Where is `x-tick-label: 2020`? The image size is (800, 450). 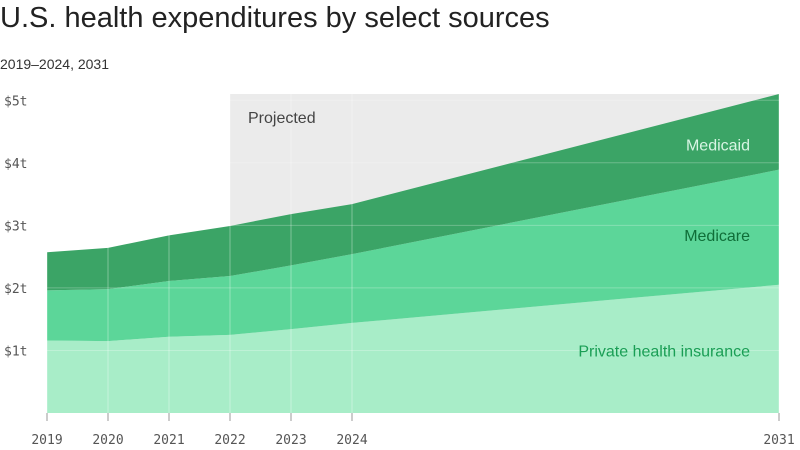 x-tick-label: 2020 is located at coordinates (107, 440).